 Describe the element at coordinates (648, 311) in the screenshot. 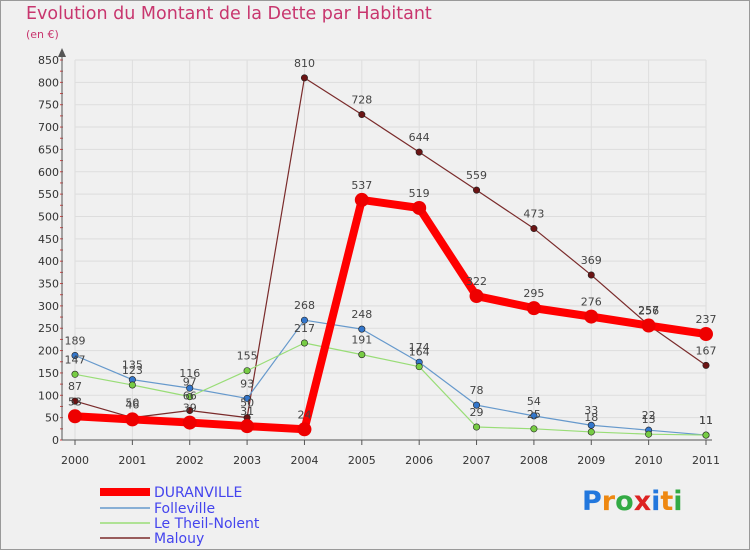

I see `data-label: 256` at that location.